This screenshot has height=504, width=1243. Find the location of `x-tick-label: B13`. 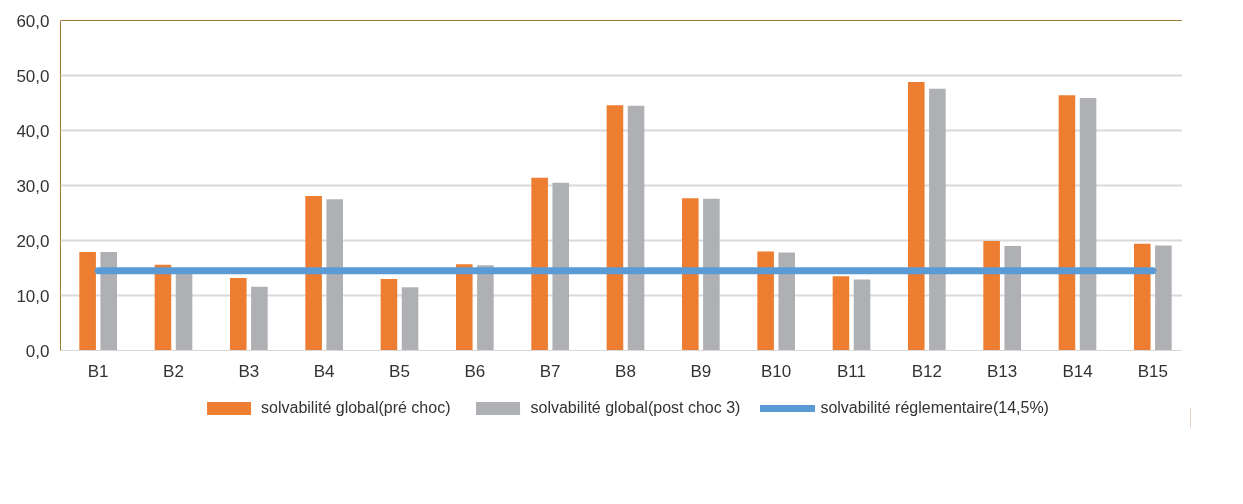

x-tick-label: B13 is located at coordinates (1002, 371).